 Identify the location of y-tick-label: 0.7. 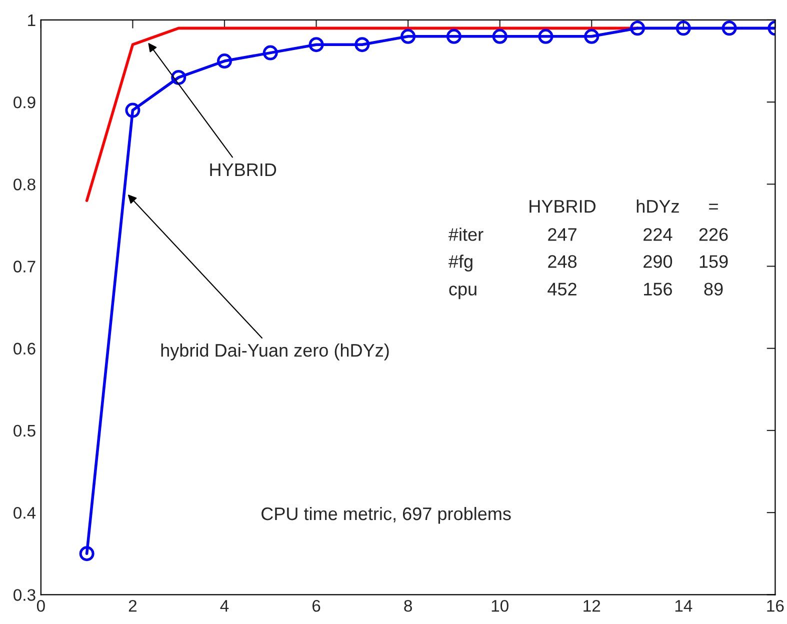
(25, 266).